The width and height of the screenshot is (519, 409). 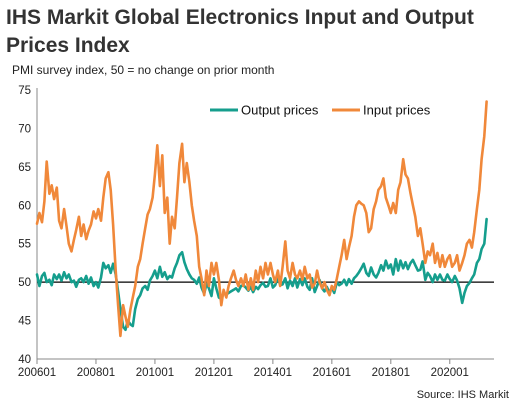 I want to click on y-tick-label: 50, so click(x=24, y=283).